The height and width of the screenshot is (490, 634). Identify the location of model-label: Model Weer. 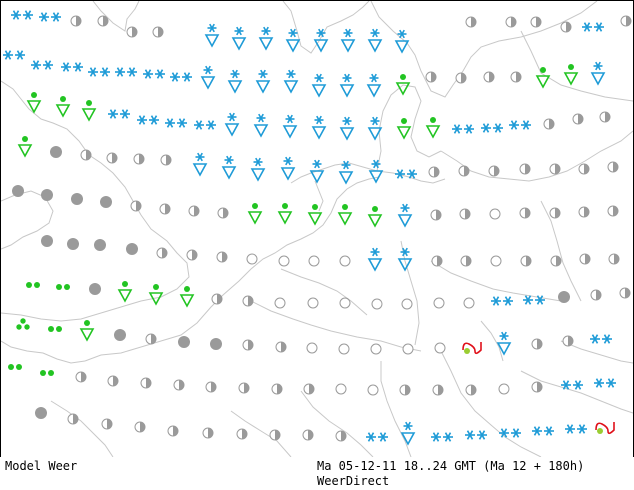
(41, 466).